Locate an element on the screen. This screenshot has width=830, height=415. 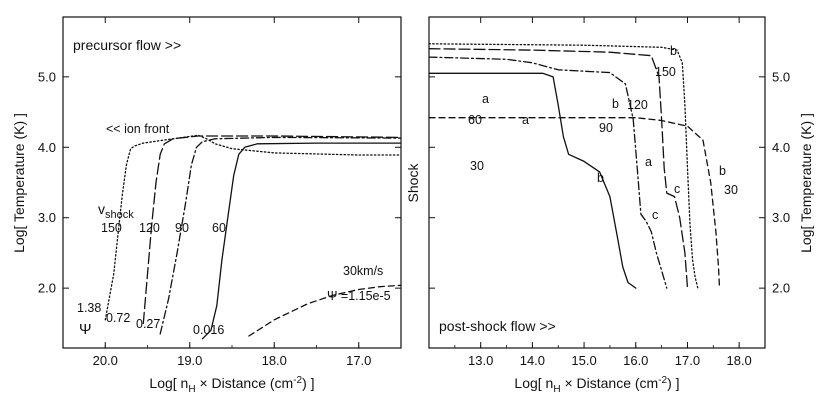
right-label-c-dashdot: c is located at coordinates (655, 215).